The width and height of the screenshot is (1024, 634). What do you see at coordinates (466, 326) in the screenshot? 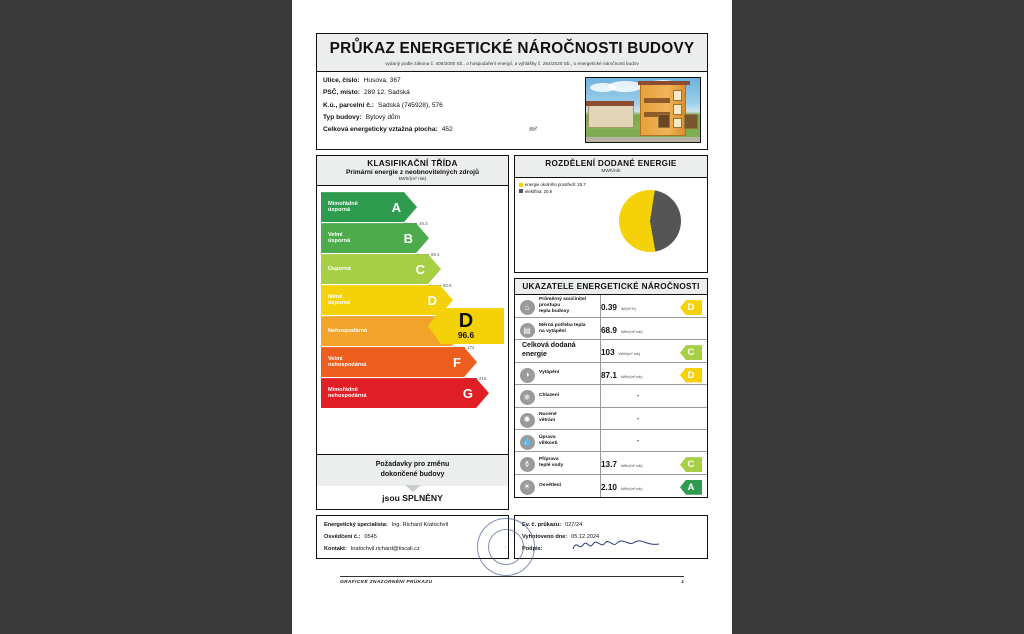
I see `classification-result-badge: D 96.6` at bounding box center [466, 326].